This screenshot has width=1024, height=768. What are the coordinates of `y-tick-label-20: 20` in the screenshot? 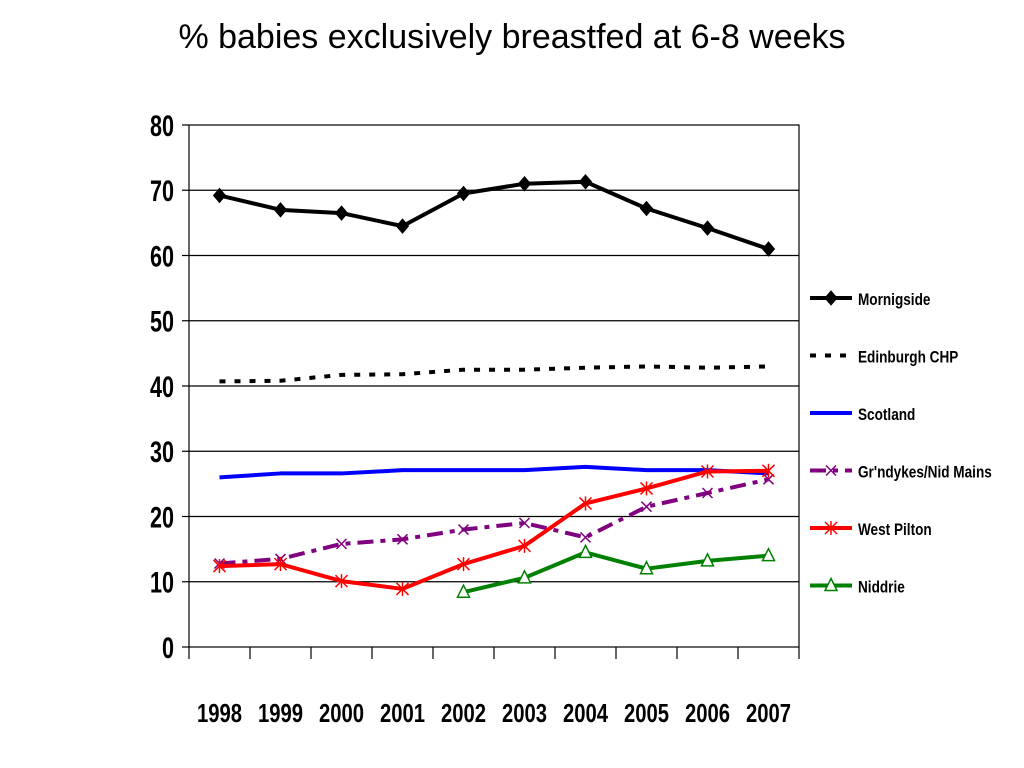 It's located at (162, 517).